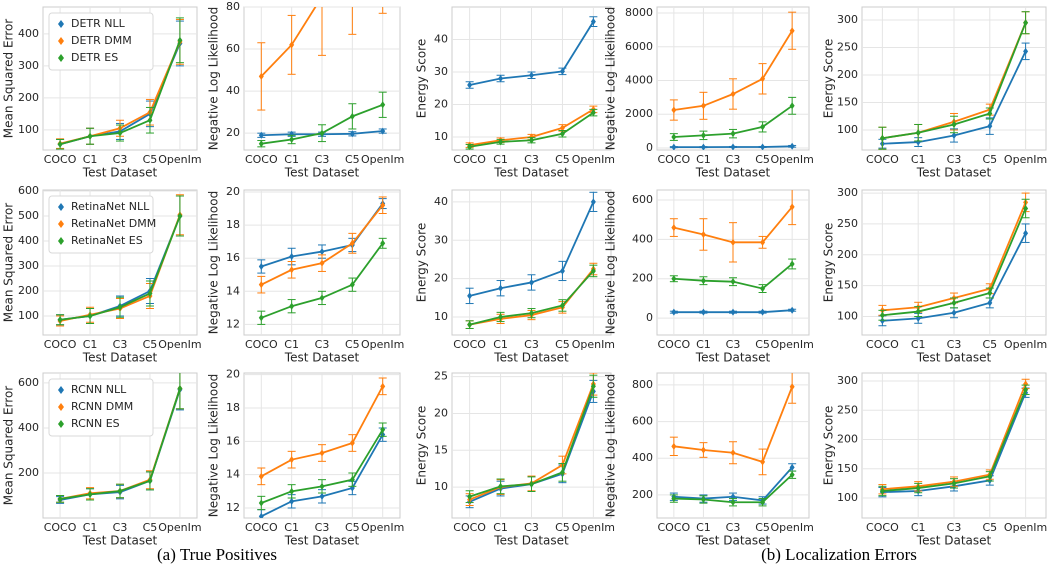 The width and height of the screenshot is (1053, 573). I want to click on legend: RCNN NLL RCNN DMM RCNN ES, so click(101, 407).